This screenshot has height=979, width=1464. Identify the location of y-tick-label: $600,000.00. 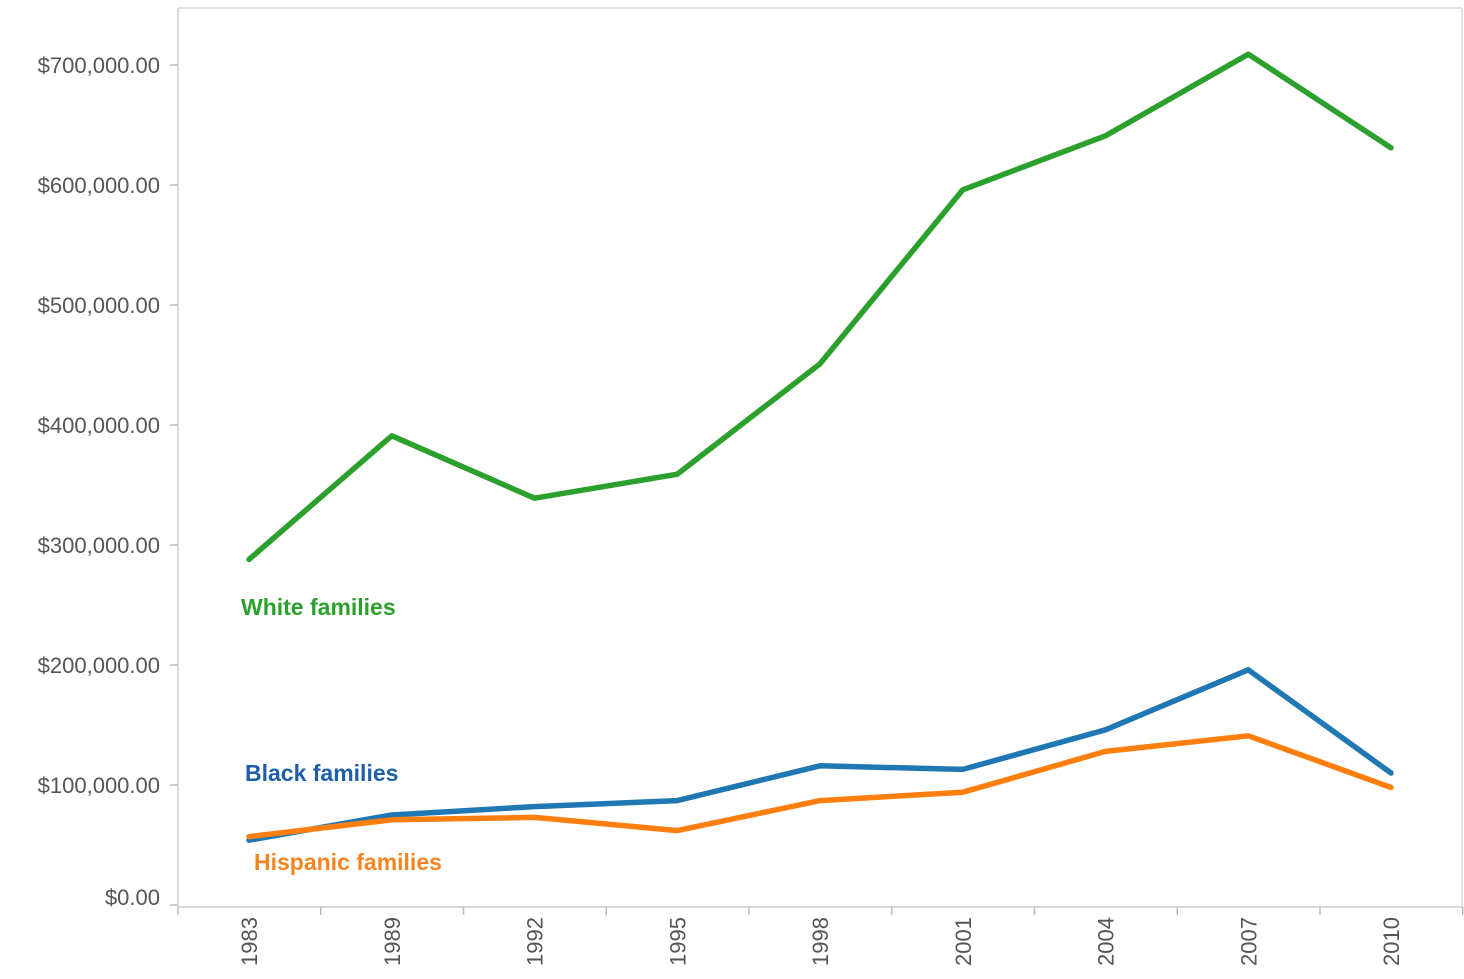
(99, 185).